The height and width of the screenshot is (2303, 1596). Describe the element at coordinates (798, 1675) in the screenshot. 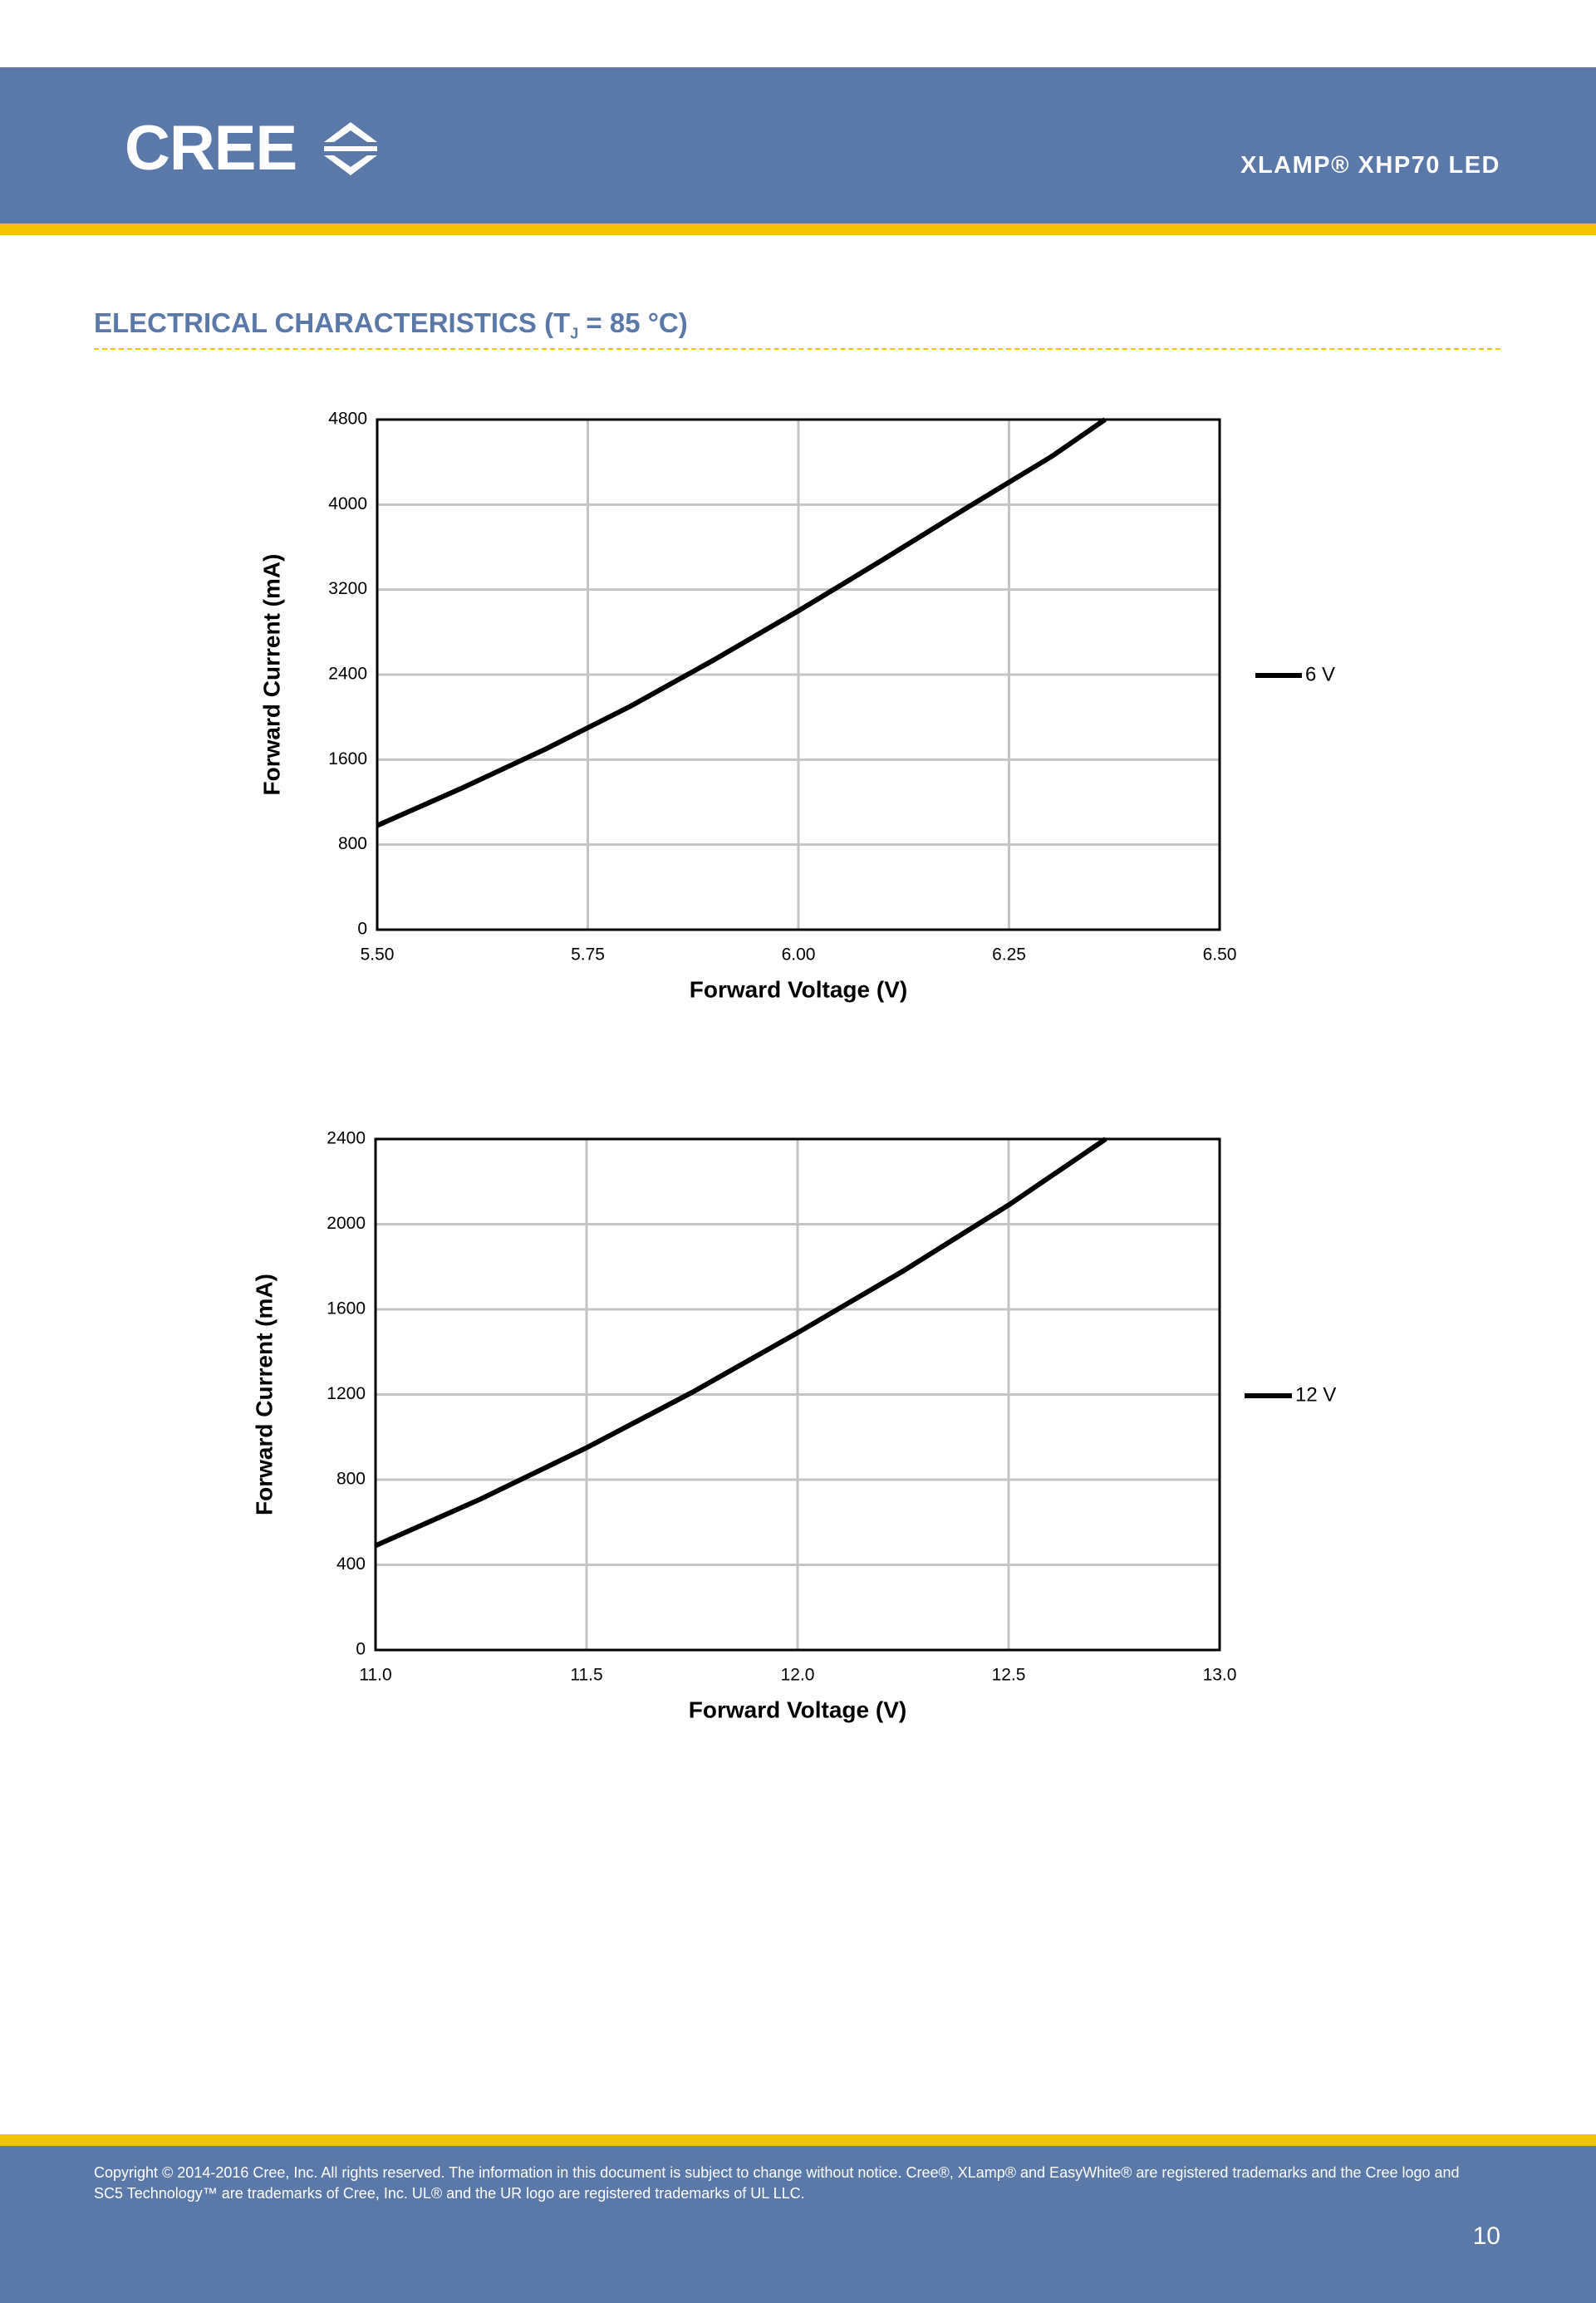

I see `x-tick-label: 12.0` at that location.